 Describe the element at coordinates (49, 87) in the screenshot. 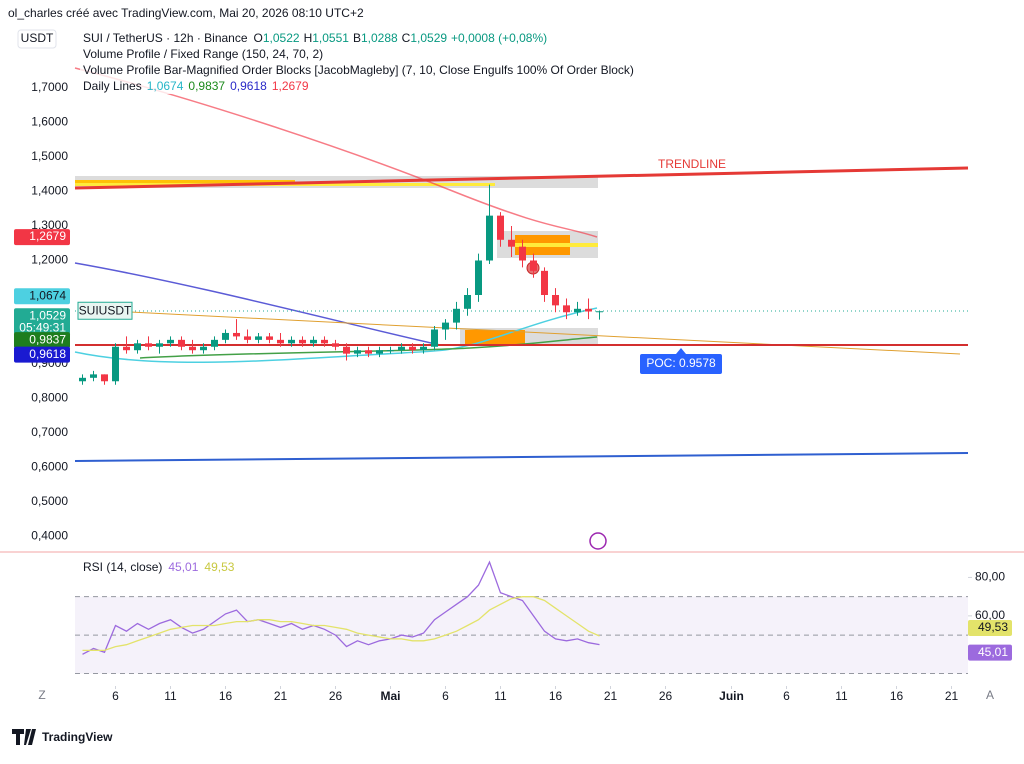

I see `y-tick-label: 1,7000` at that location.